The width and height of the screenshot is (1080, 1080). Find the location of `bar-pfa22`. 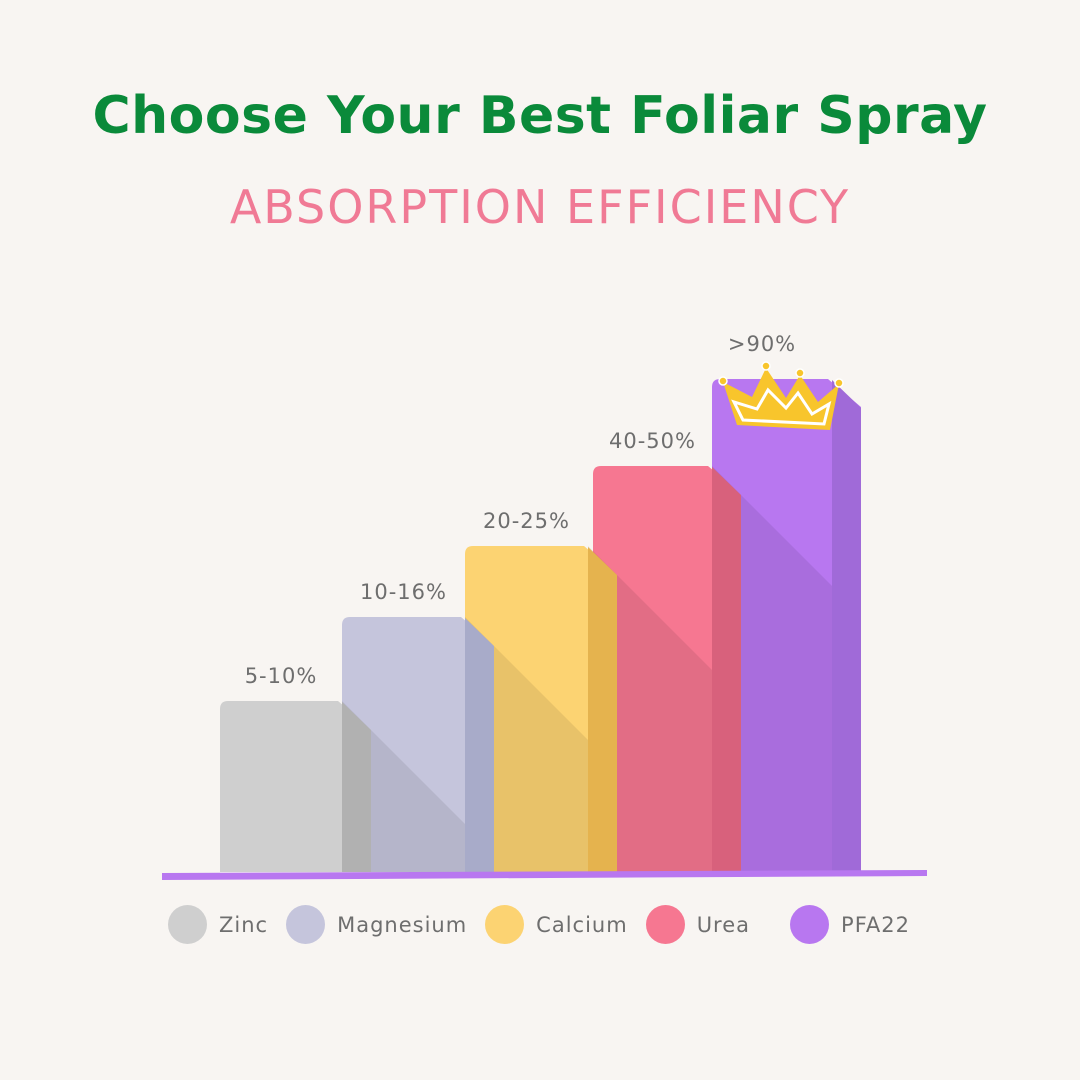

bar-pfa22 is located at coordinates (786, 625).